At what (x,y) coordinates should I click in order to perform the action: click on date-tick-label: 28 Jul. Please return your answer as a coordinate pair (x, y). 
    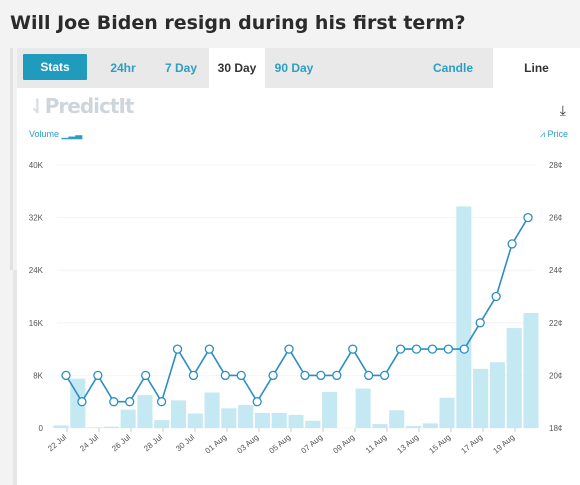
    Looking at the image, I should click on (153, 443).